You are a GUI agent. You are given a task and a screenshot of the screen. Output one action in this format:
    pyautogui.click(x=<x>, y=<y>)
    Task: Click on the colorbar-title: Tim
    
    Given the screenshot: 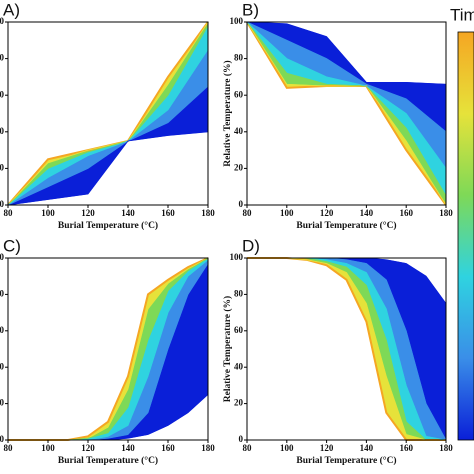 What is the action you would take?
    pyautogui.click(x=462, y=14)
    